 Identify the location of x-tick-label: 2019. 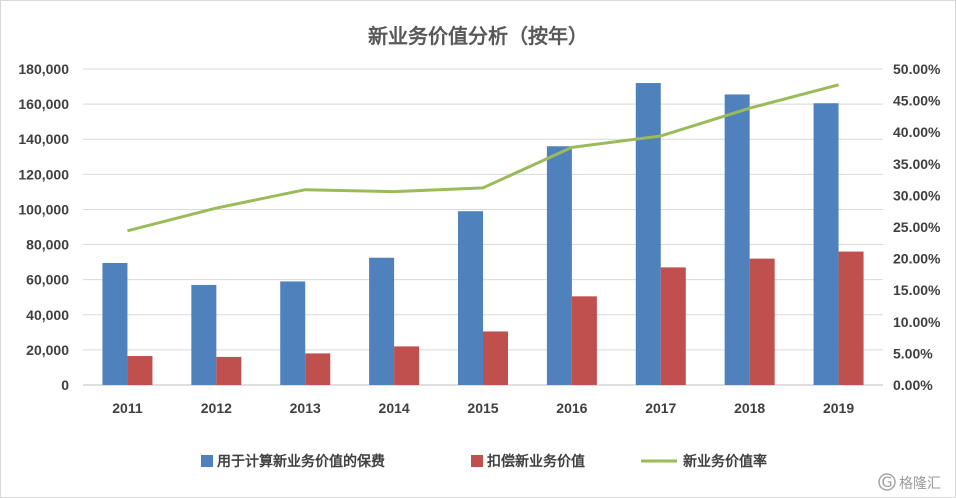
(838, 408).